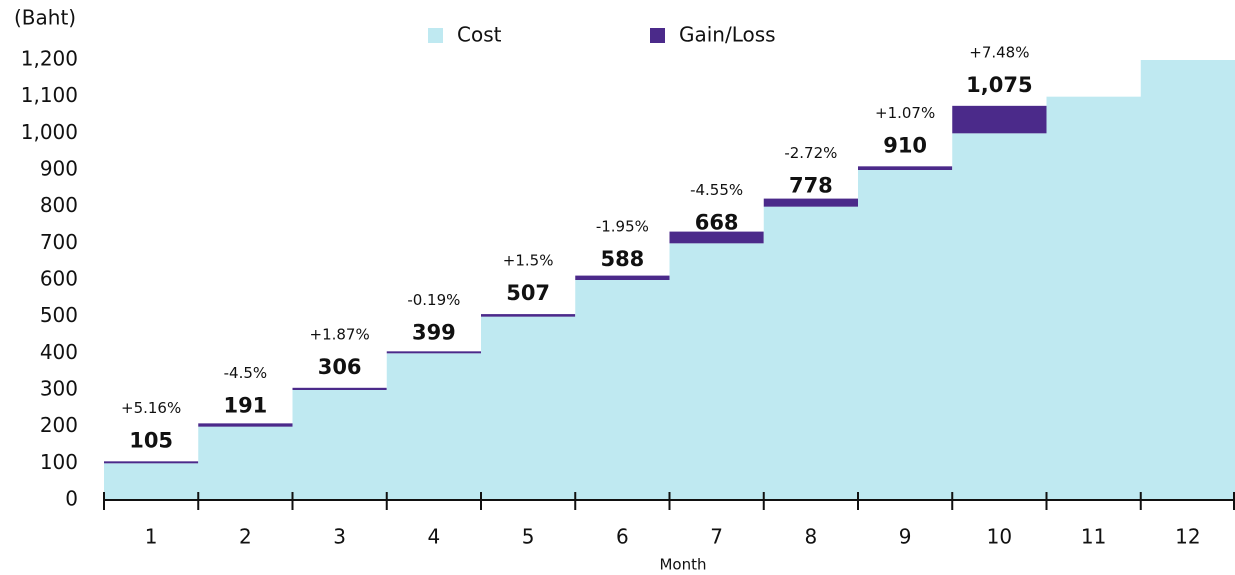 The width and height of the screenshot is (1235, 575). Describe the element at coordinates (151, 441) in the screenshot. I see `total-label: 105` at that location.